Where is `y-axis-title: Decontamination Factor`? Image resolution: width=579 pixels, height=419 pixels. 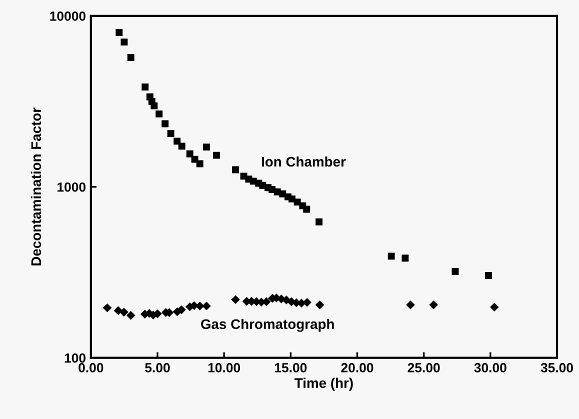 y-axis-title: Decontamination Factor is located at coordinates (36, 187).